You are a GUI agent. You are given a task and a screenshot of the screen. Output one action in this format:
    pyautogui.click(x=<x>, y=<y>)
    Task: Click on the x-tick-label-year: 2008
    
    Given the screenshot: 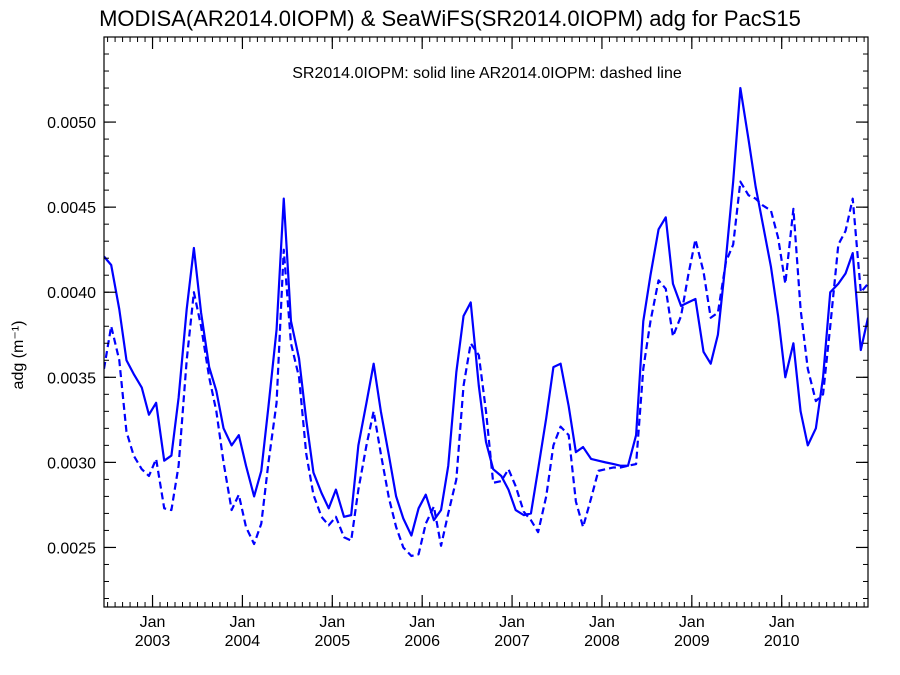 What is the action you would take?
    pyautogui.click(x=602, y=641)
    